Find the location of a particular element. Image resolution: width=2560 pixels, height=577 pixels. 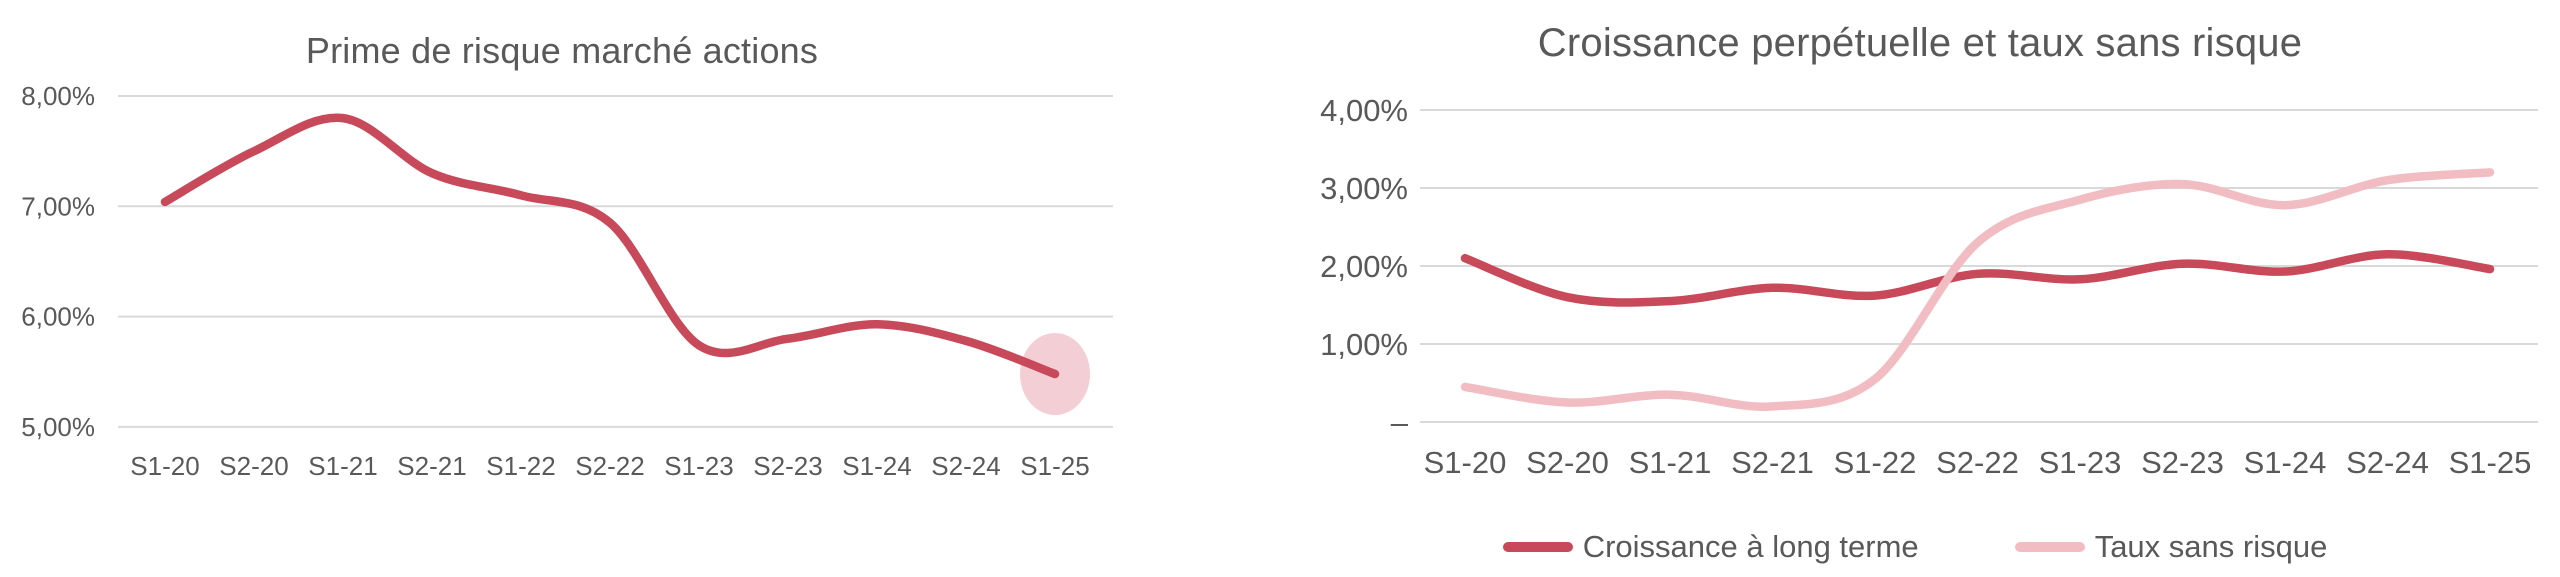

y-tick-label: 2,00% is located at coordinates (1364, 266).